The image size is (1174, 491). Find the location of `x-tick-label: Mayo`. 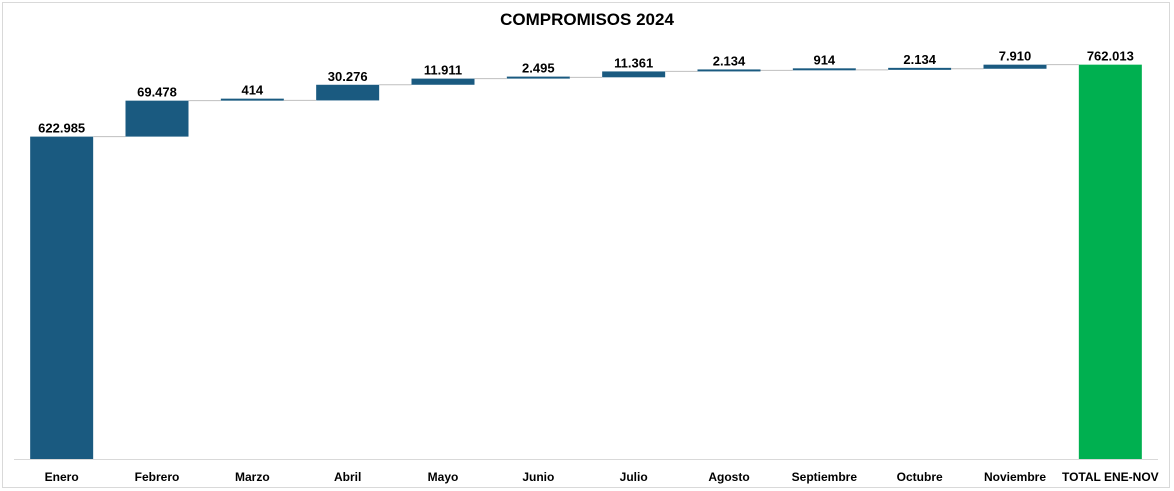

x-tick-label: Mayo is located at coordinates (443, 477).